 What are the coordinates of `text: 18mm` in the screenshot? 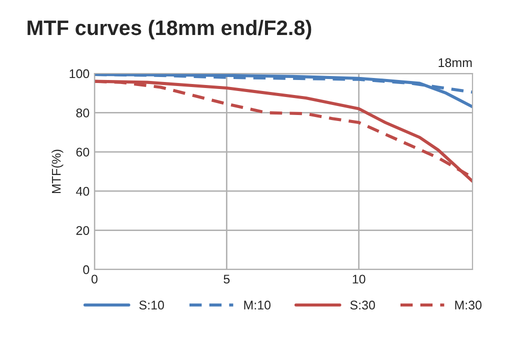 It's located at (455, 63).